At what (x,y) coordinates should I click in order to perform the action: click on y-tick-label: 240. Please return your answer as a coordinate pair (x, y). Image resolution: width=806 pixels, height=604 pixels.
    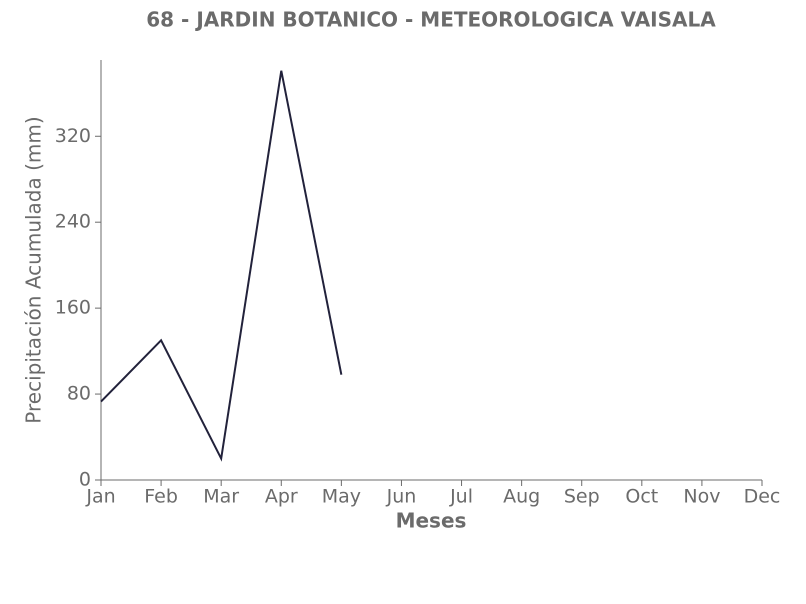
    Looking at the image, I should click on (73, 222).